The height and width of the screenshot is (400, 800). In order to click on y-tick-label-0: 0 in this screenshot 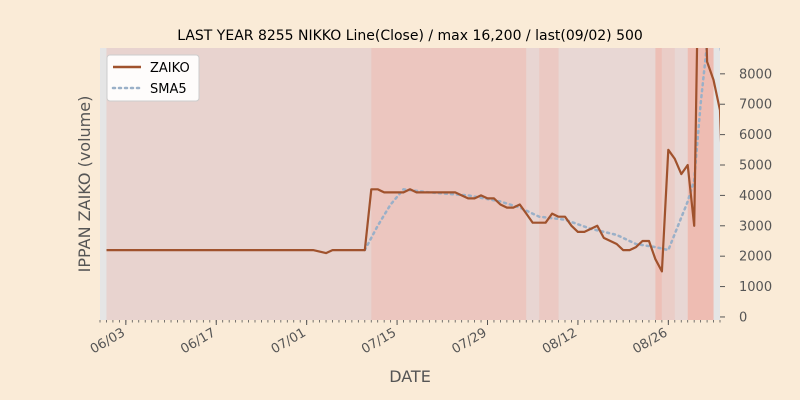, I will do `click(743, 317)`.